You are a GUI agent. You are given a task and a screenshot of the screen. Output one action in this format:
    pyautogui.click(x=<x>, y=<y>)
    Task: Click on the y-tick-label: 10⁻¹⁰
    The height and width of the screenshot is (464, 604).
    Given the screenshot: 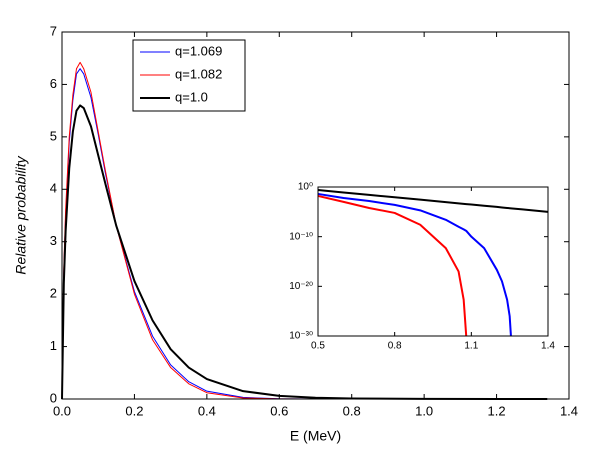 What is the action you would take?
    pyautogui.click(x=301, y=236)
    